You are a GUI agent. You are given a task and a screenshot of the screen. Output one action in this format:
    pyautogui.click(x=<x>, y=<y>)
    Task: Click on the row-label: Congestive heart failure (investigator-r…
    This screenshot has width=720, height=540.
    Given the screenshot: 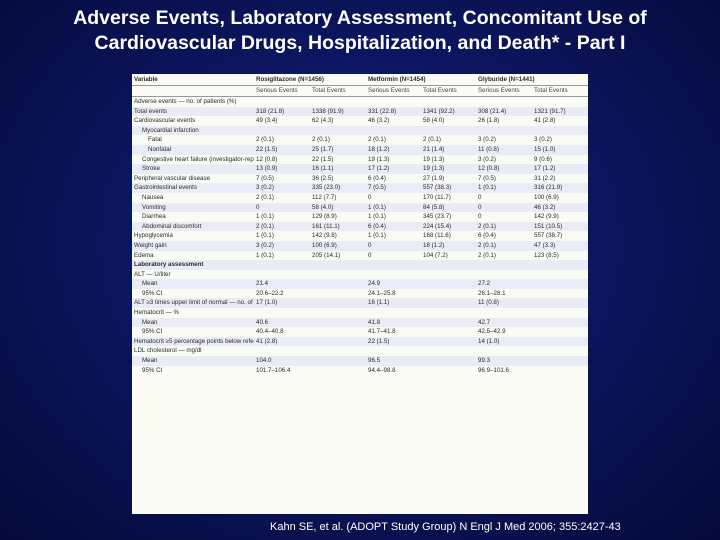 What is the action you would take?
    pyautogui.click(x=198, y=159)
    